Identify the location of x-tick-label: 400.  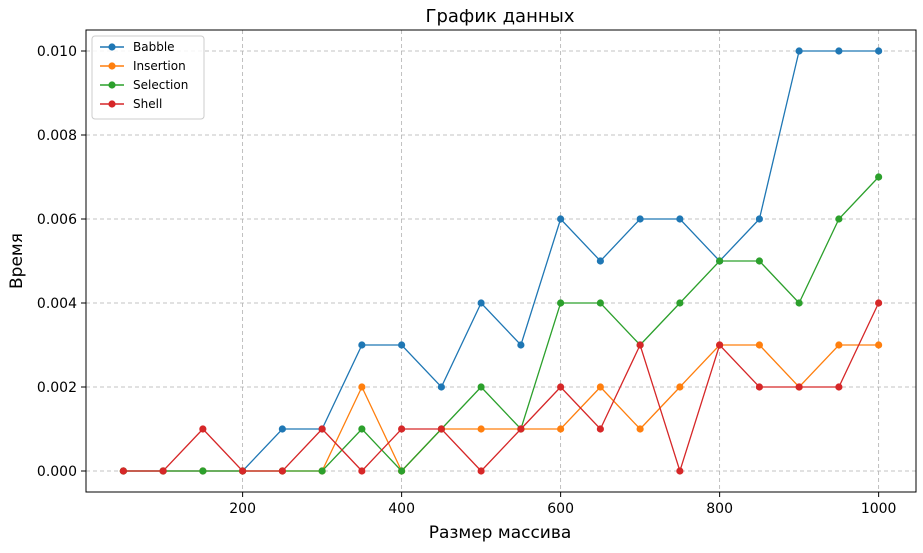
(401, 509).